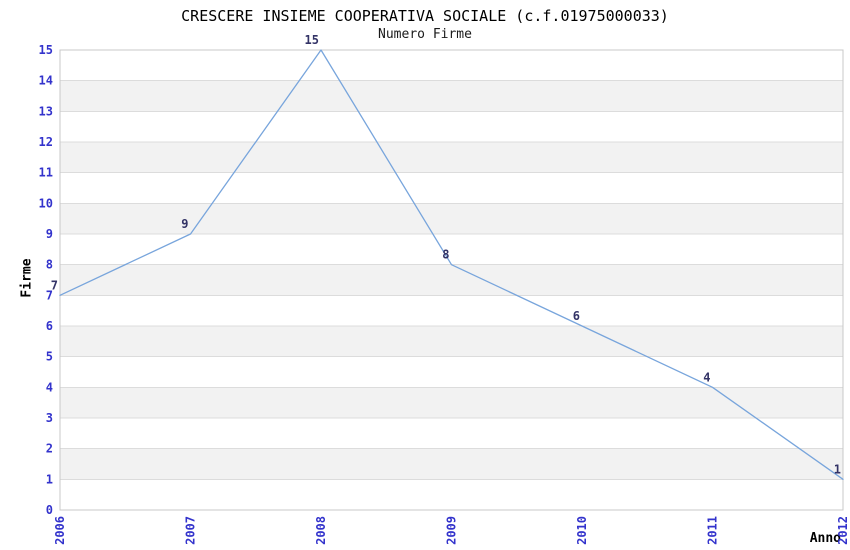 The width and height of the screenshot is (850, 550). What do you see at coordinates (27, 278) in the screenshot?
I see `y-axis-label: Firme` at bounding box center [27, 278].